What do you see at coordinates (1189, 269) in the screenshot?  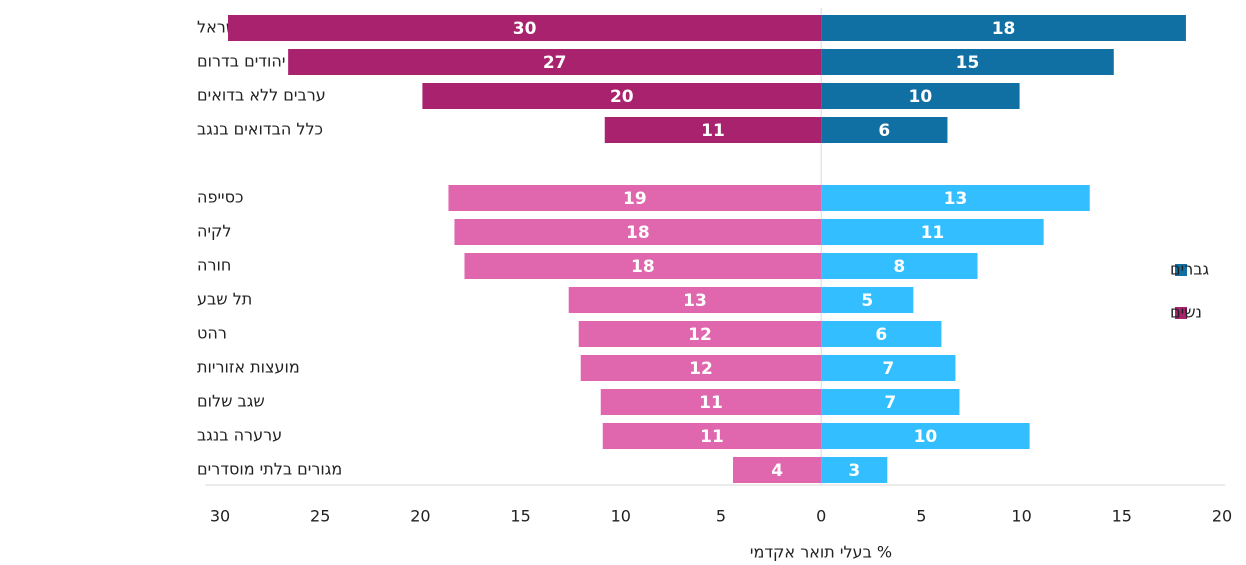 I see `legend-label: גברים` at bounding box center [1189, 269].